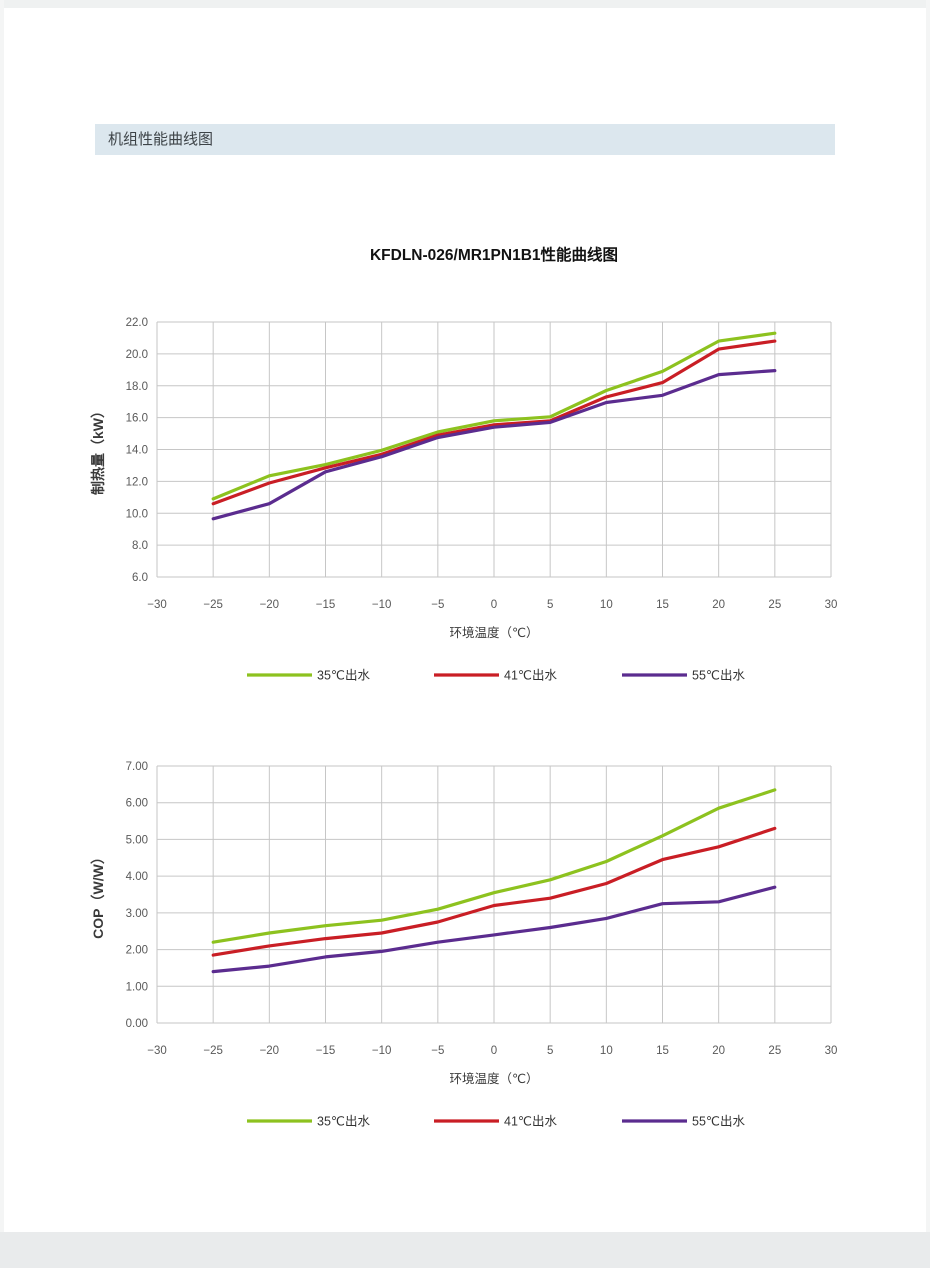  What do you see at coordinates (137, 1024) in the screenshot?
I see `svg-text: 0.00` at bounding box center [137, 1024].